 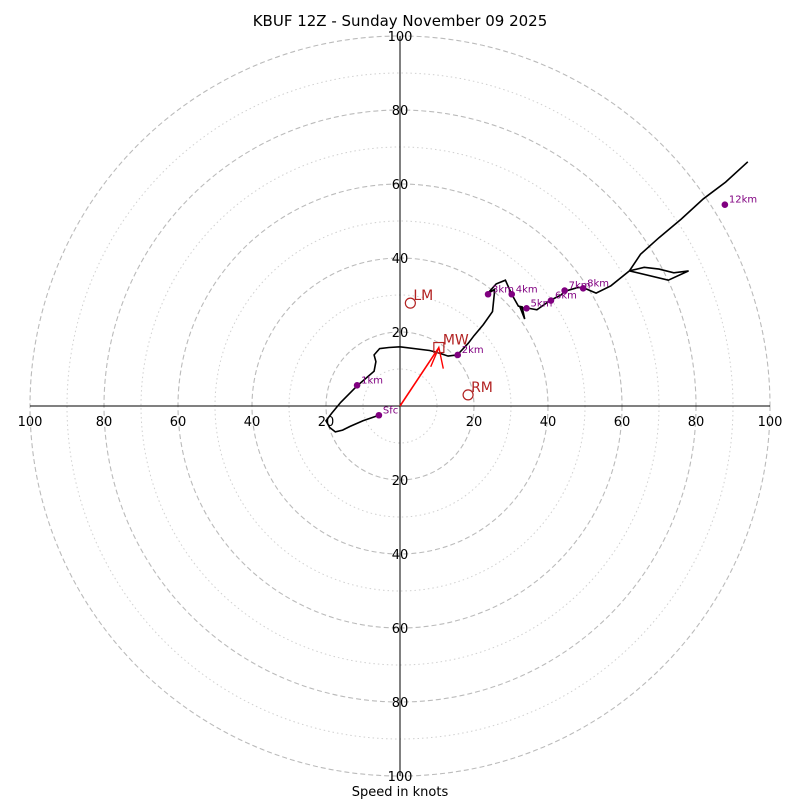 What do you see at coordinates (400, 185) in the screenshot?
I see `tick-label-top: 60` at bounding box center [400, 185].